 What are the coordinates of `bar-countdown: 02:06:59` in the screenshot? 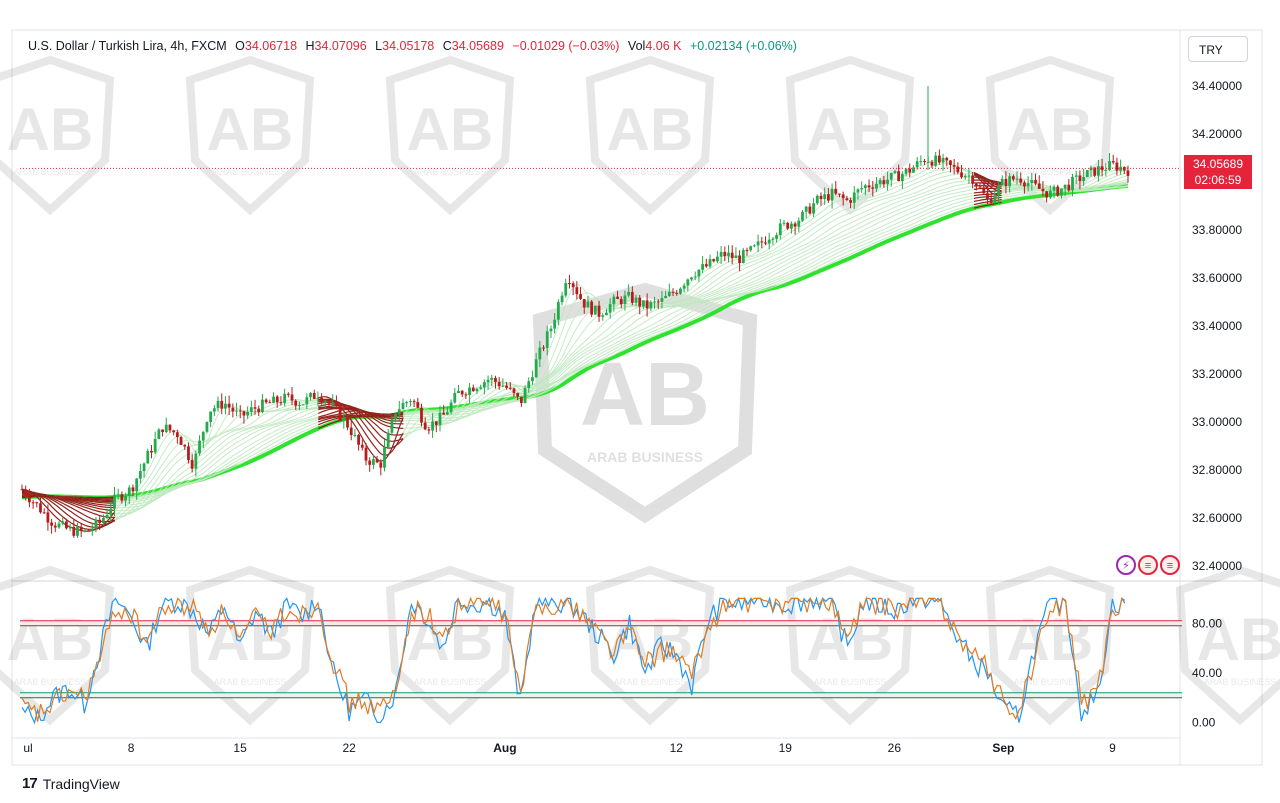 It's located at (1218, 180).